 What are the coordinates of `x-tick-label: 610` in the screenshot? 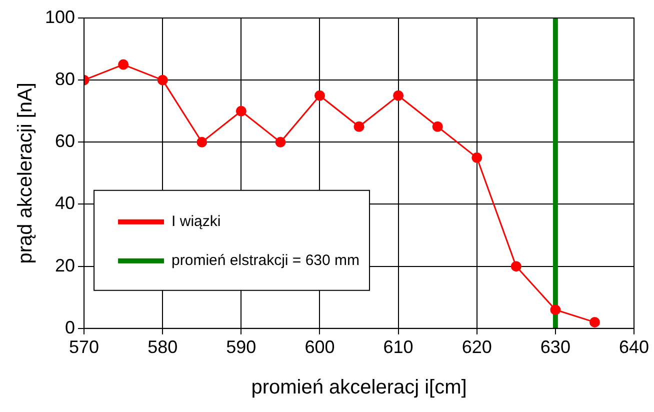 It's located at (398, 347).